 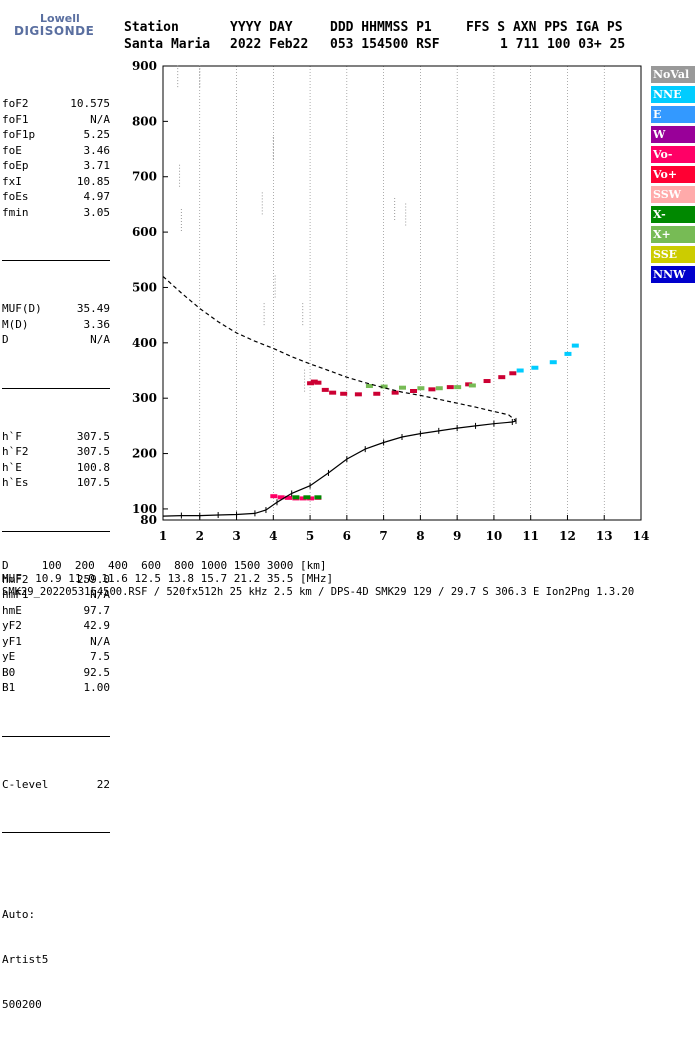 What do you see at coordinates (15, 103) in the screenshot?
I see `param-name: foF2` at bounding box center [15, 103].